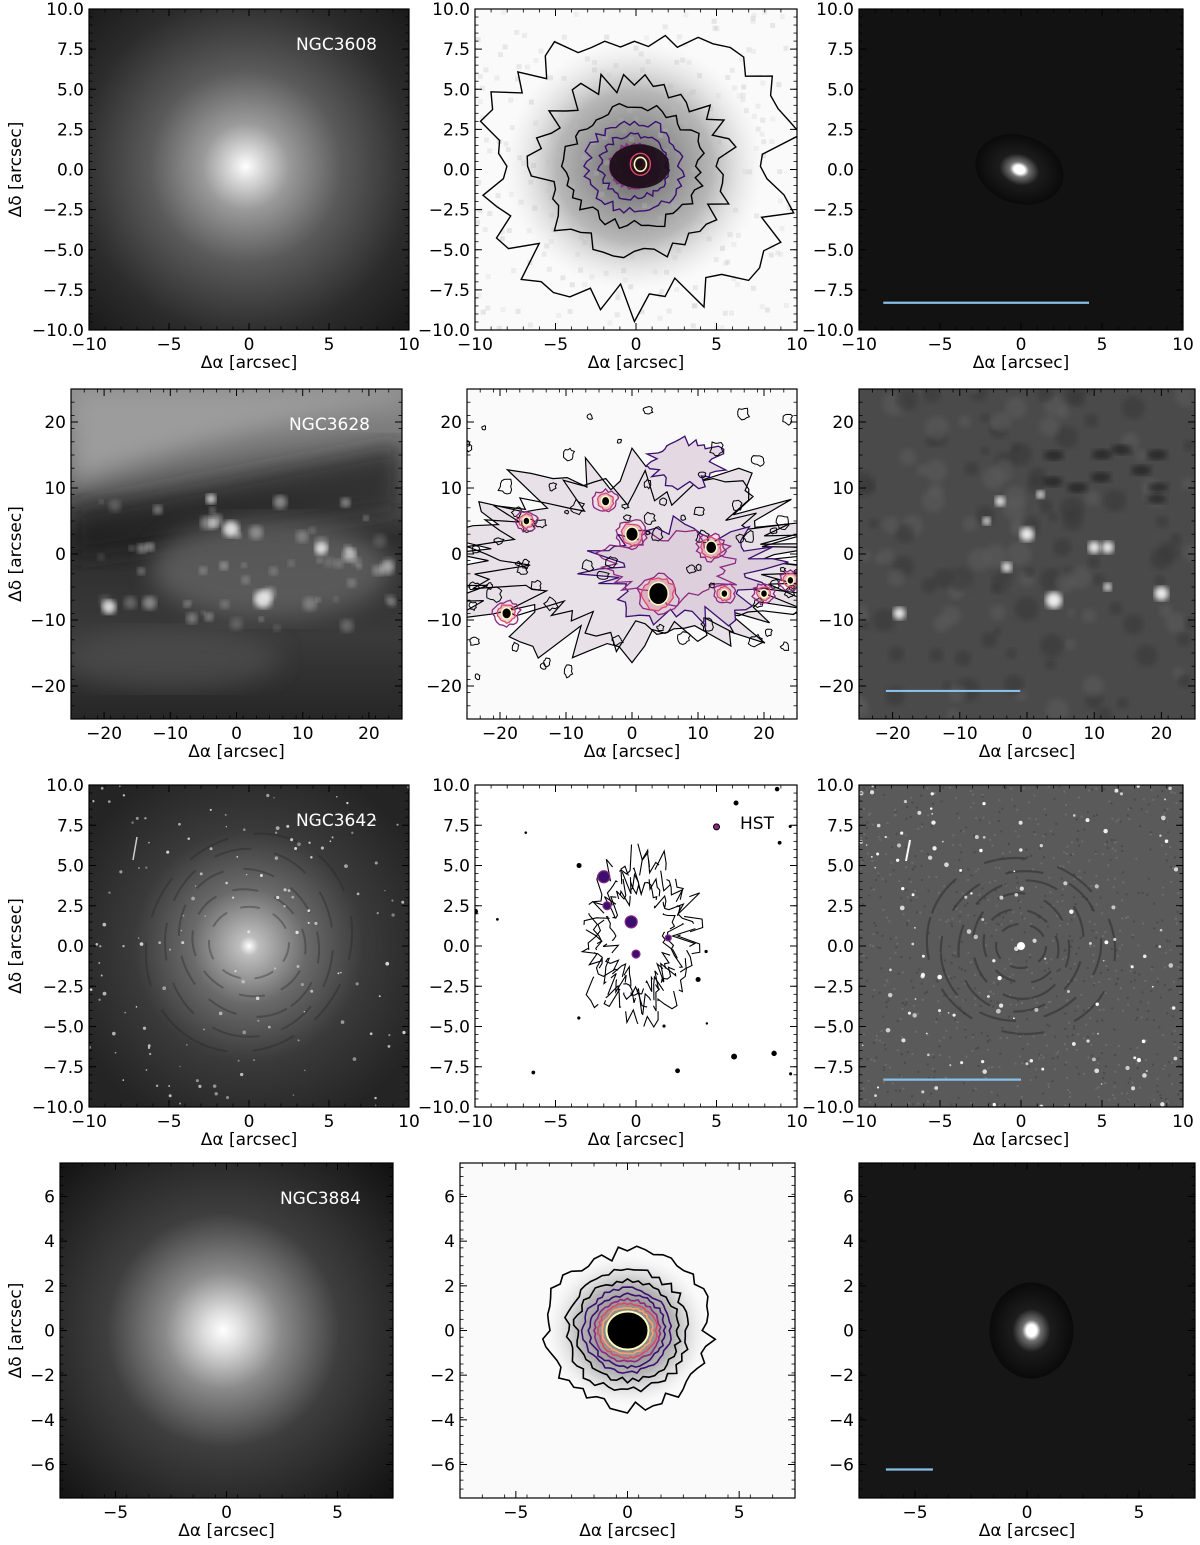  I want to click on y-tick-label: 2.5, so click(456, 130).